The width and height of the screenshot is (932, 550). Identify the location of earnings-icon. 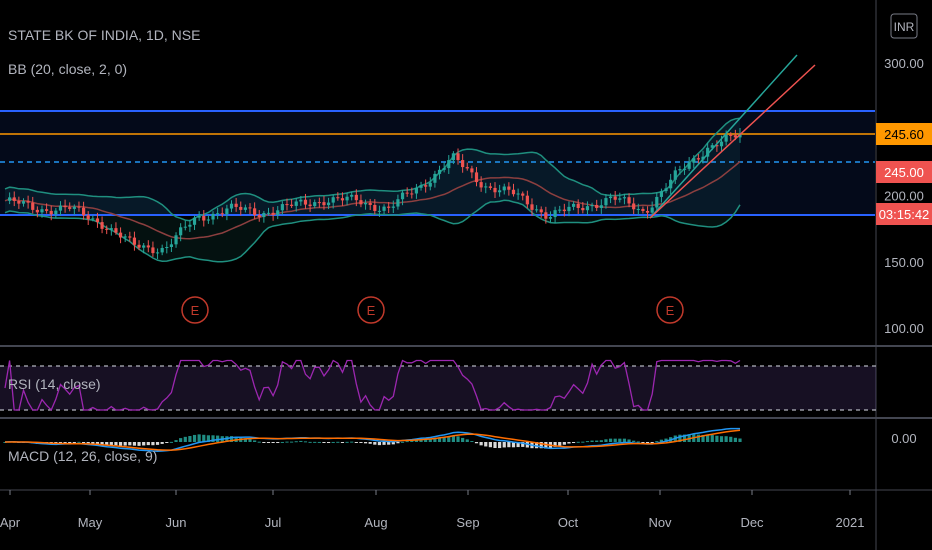
(371, 310).